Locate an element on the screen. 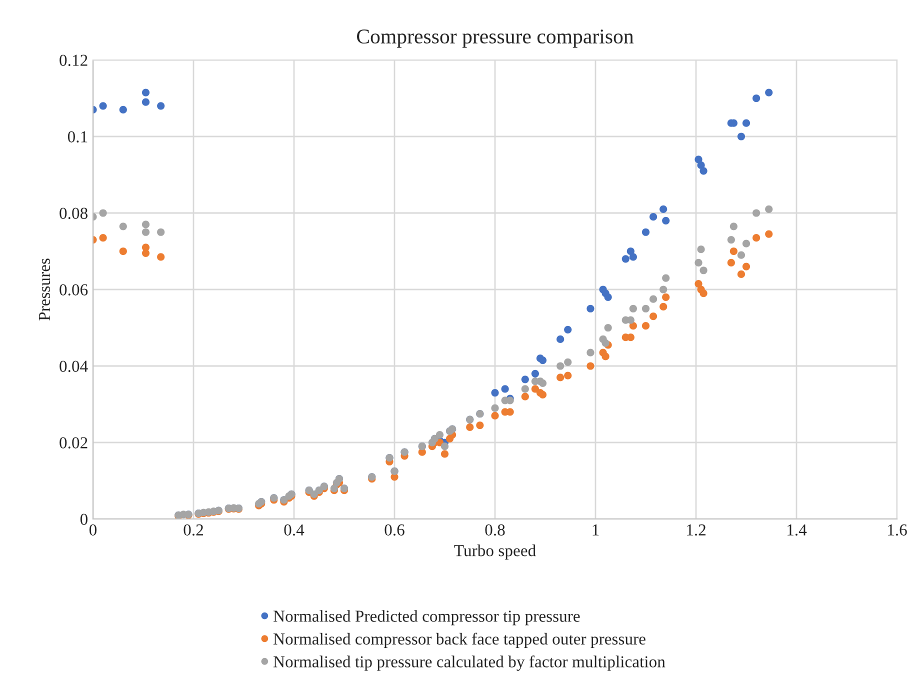 This screenshot has width=921, height=688. legend-label: Normalised Predicted compressor tip pressure is located at coordinates (426, 618).